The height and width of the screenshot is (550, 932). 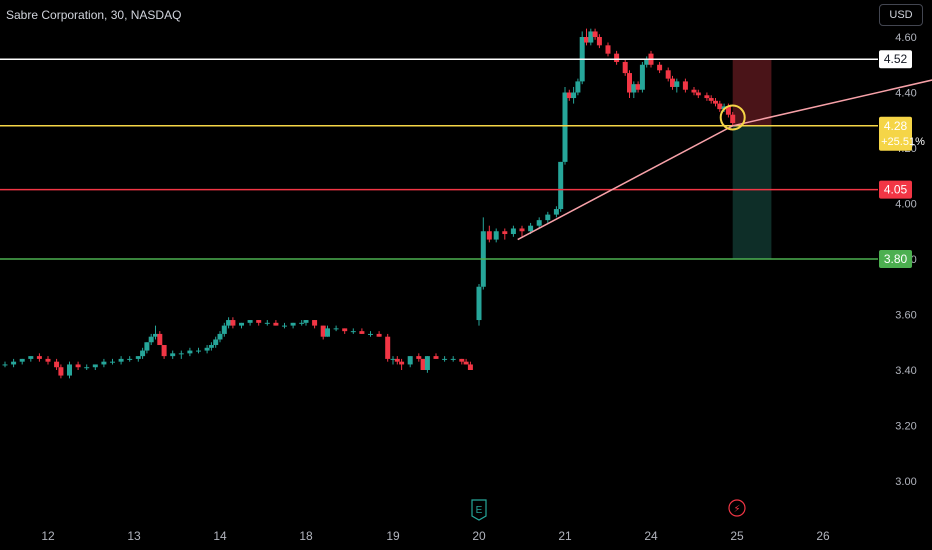 What do you see at coordinates (905, 38) in the screenshot?
I see `price-tick-label: 4.60` at bounding box center [905, 38].